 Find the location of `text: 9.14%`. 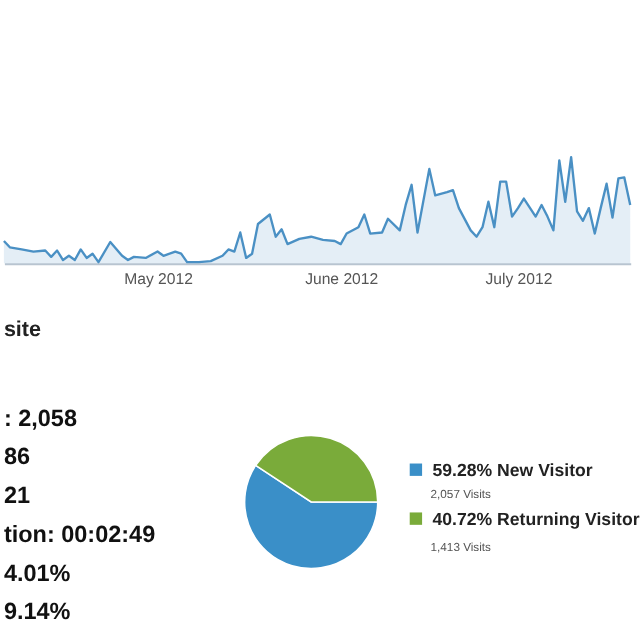

text: 9.14% is located at coordinates (37, 612).